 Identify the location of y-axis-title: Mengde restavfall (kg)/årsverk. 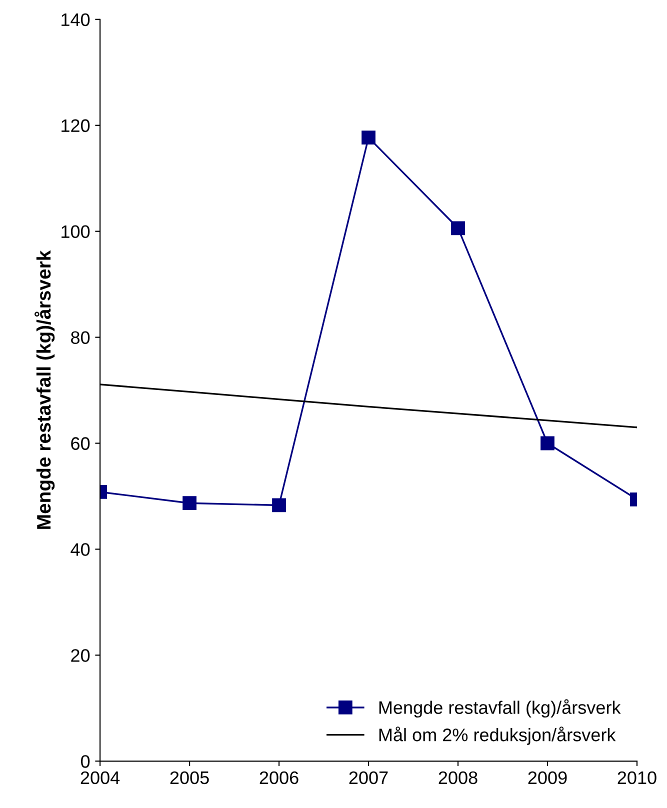
(44, 389).